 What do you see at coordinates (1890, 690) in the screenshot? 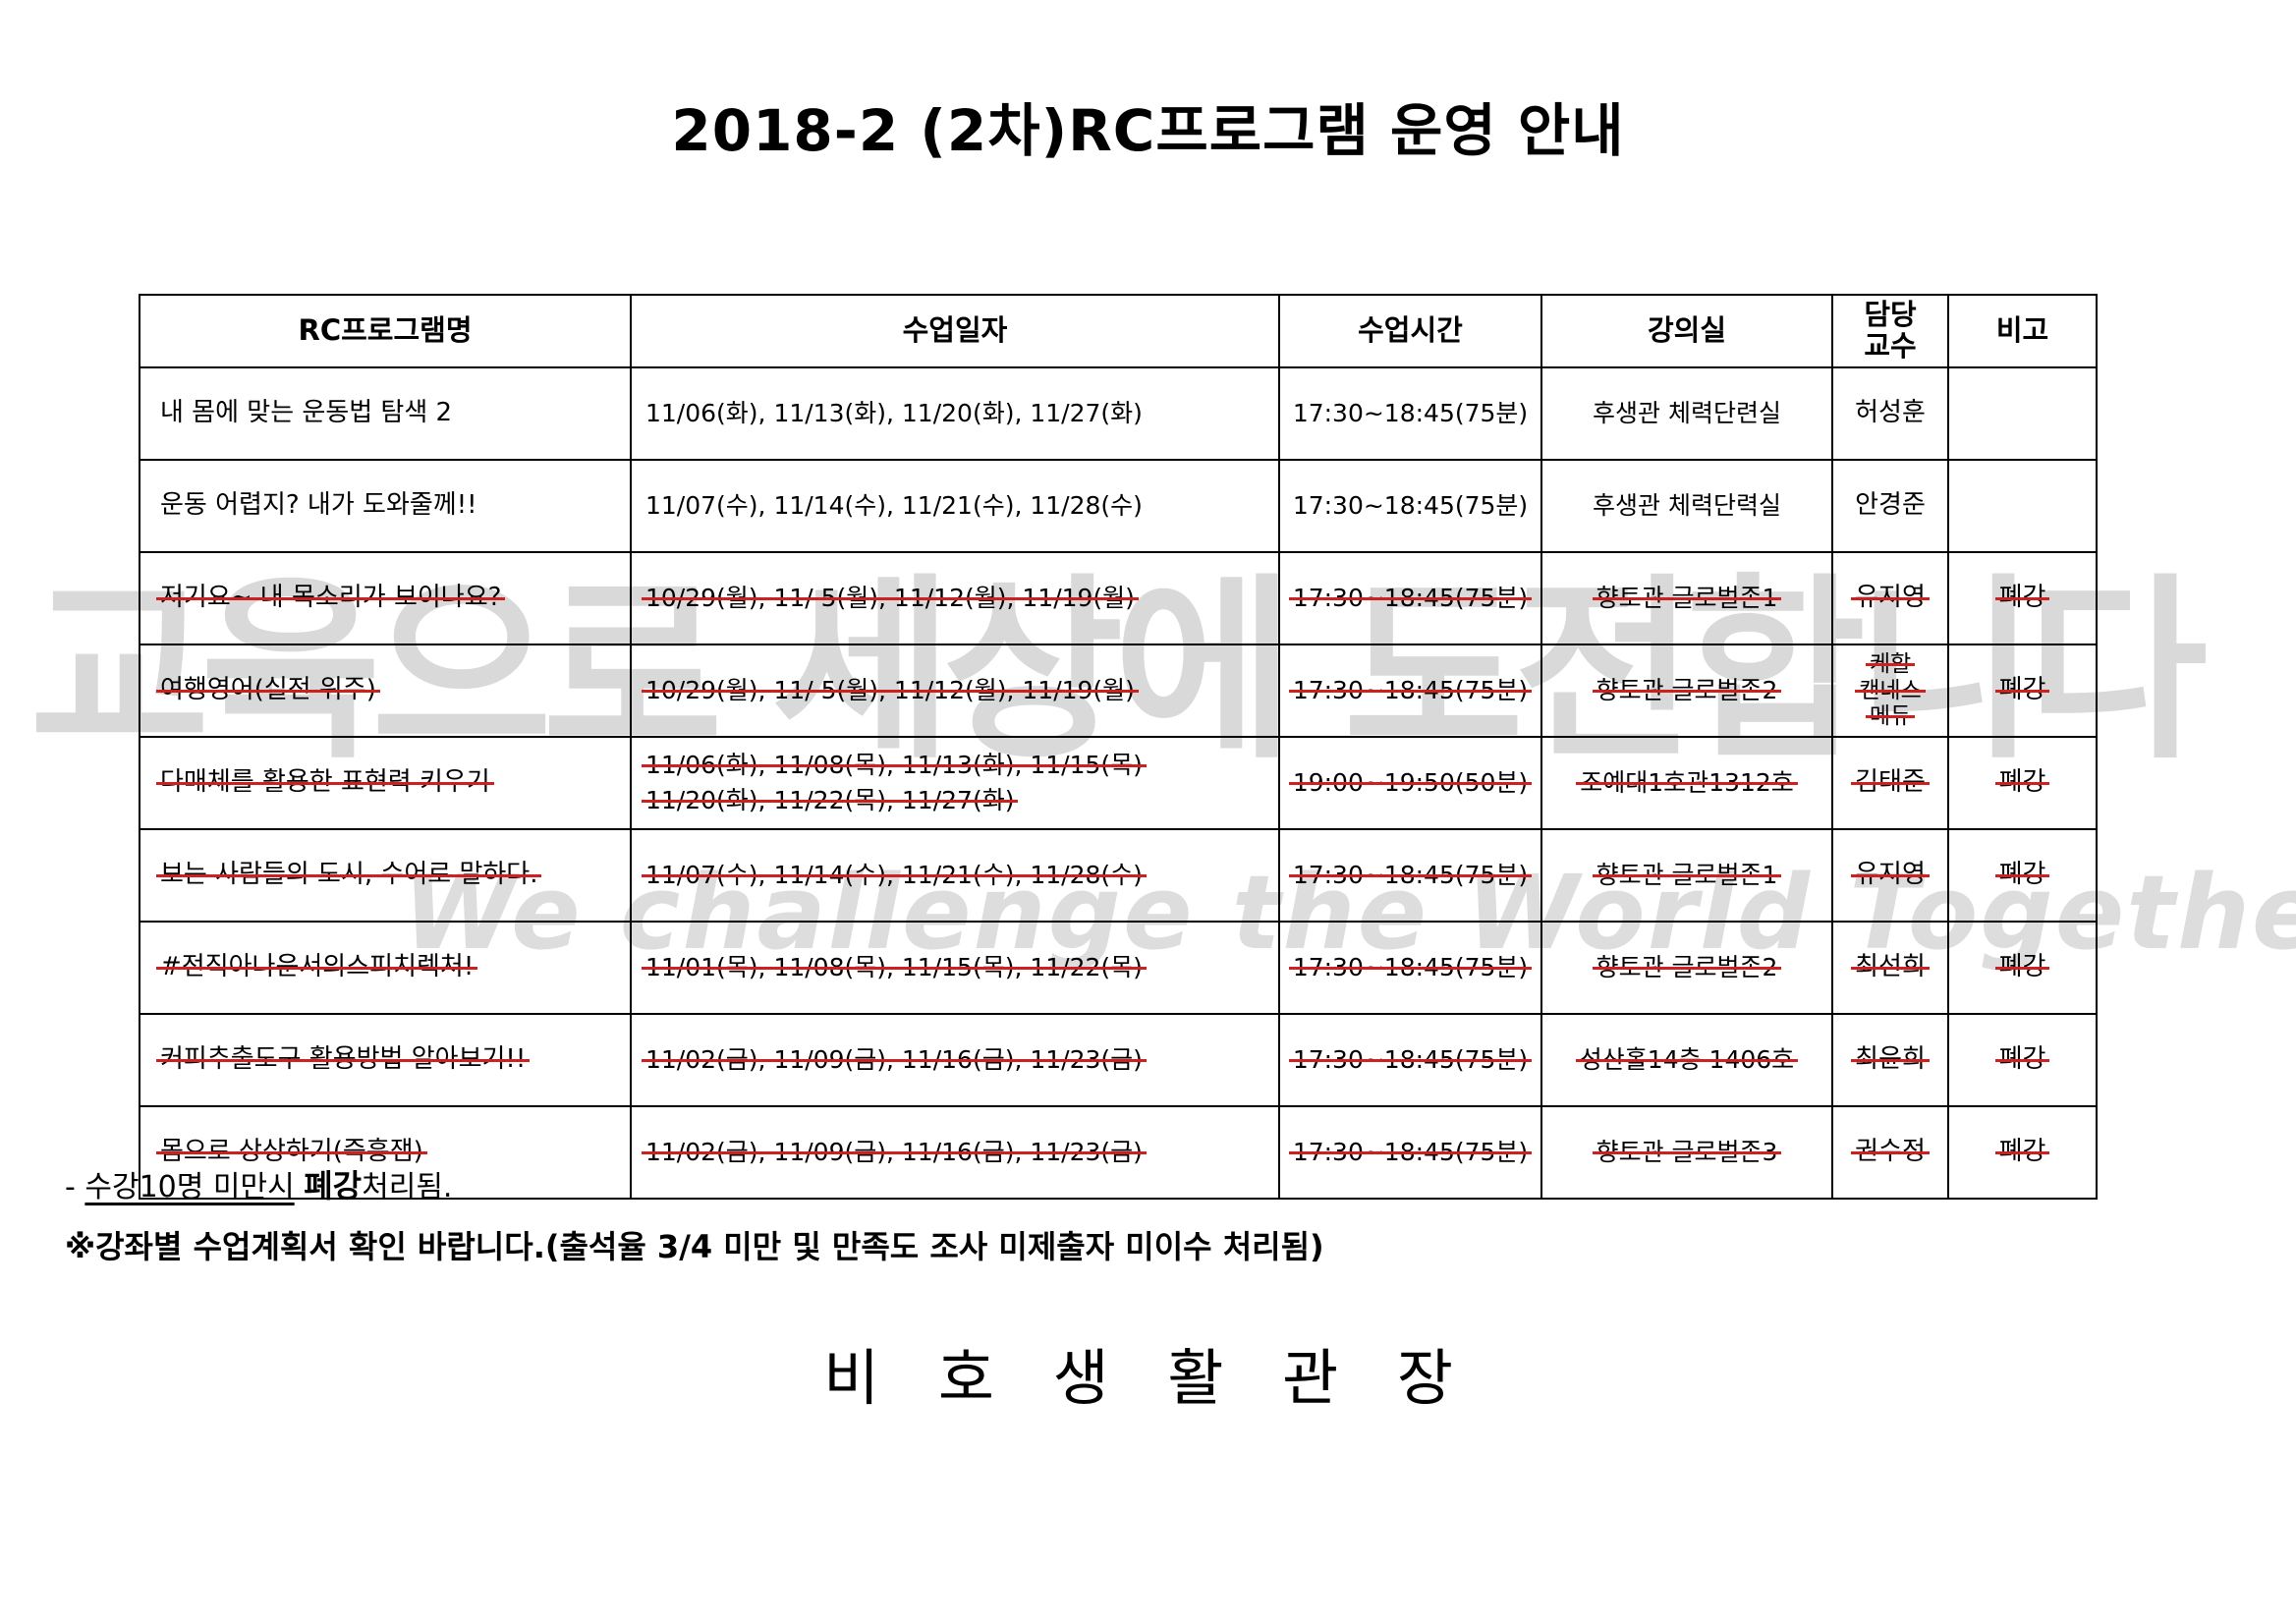
I see `cell-professor: 케할 캔네스 메듀` at bounding box center [1890, 690].